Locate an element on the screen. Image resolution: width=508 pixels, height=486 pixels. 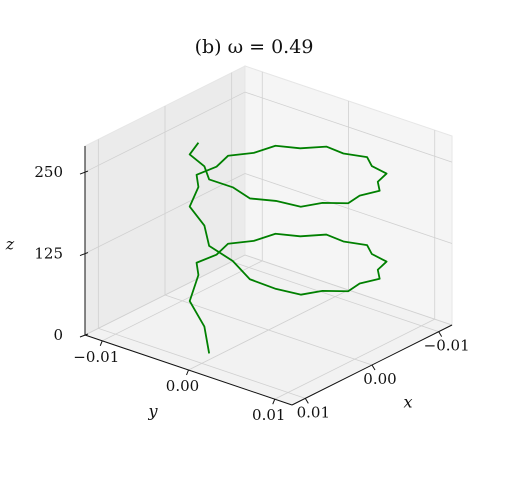
z-tick-label: 125 is located at coordinates (48, 254).